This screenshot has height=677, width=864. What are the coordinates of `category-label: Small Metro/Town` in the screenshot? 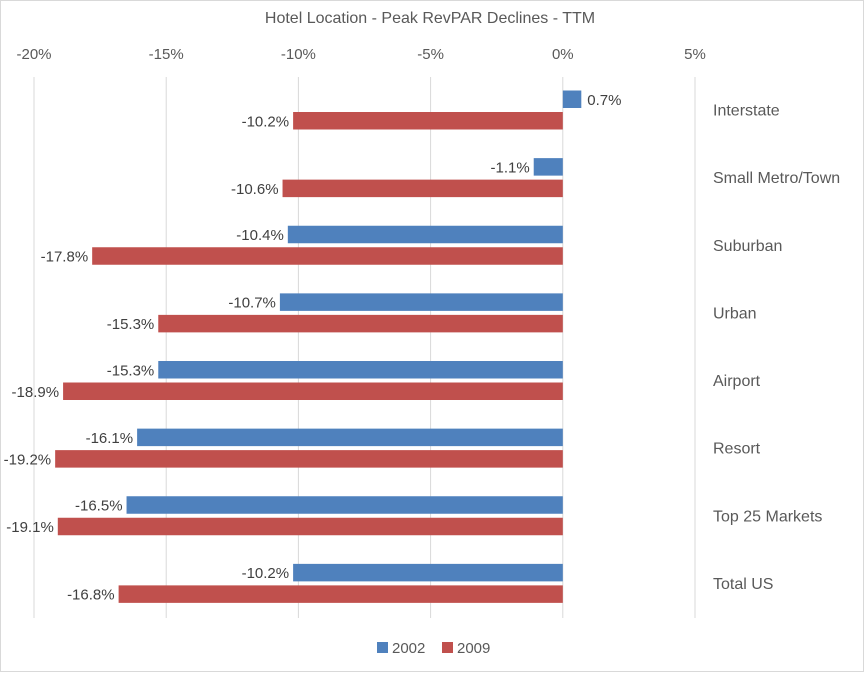 It's located at (776, 178).